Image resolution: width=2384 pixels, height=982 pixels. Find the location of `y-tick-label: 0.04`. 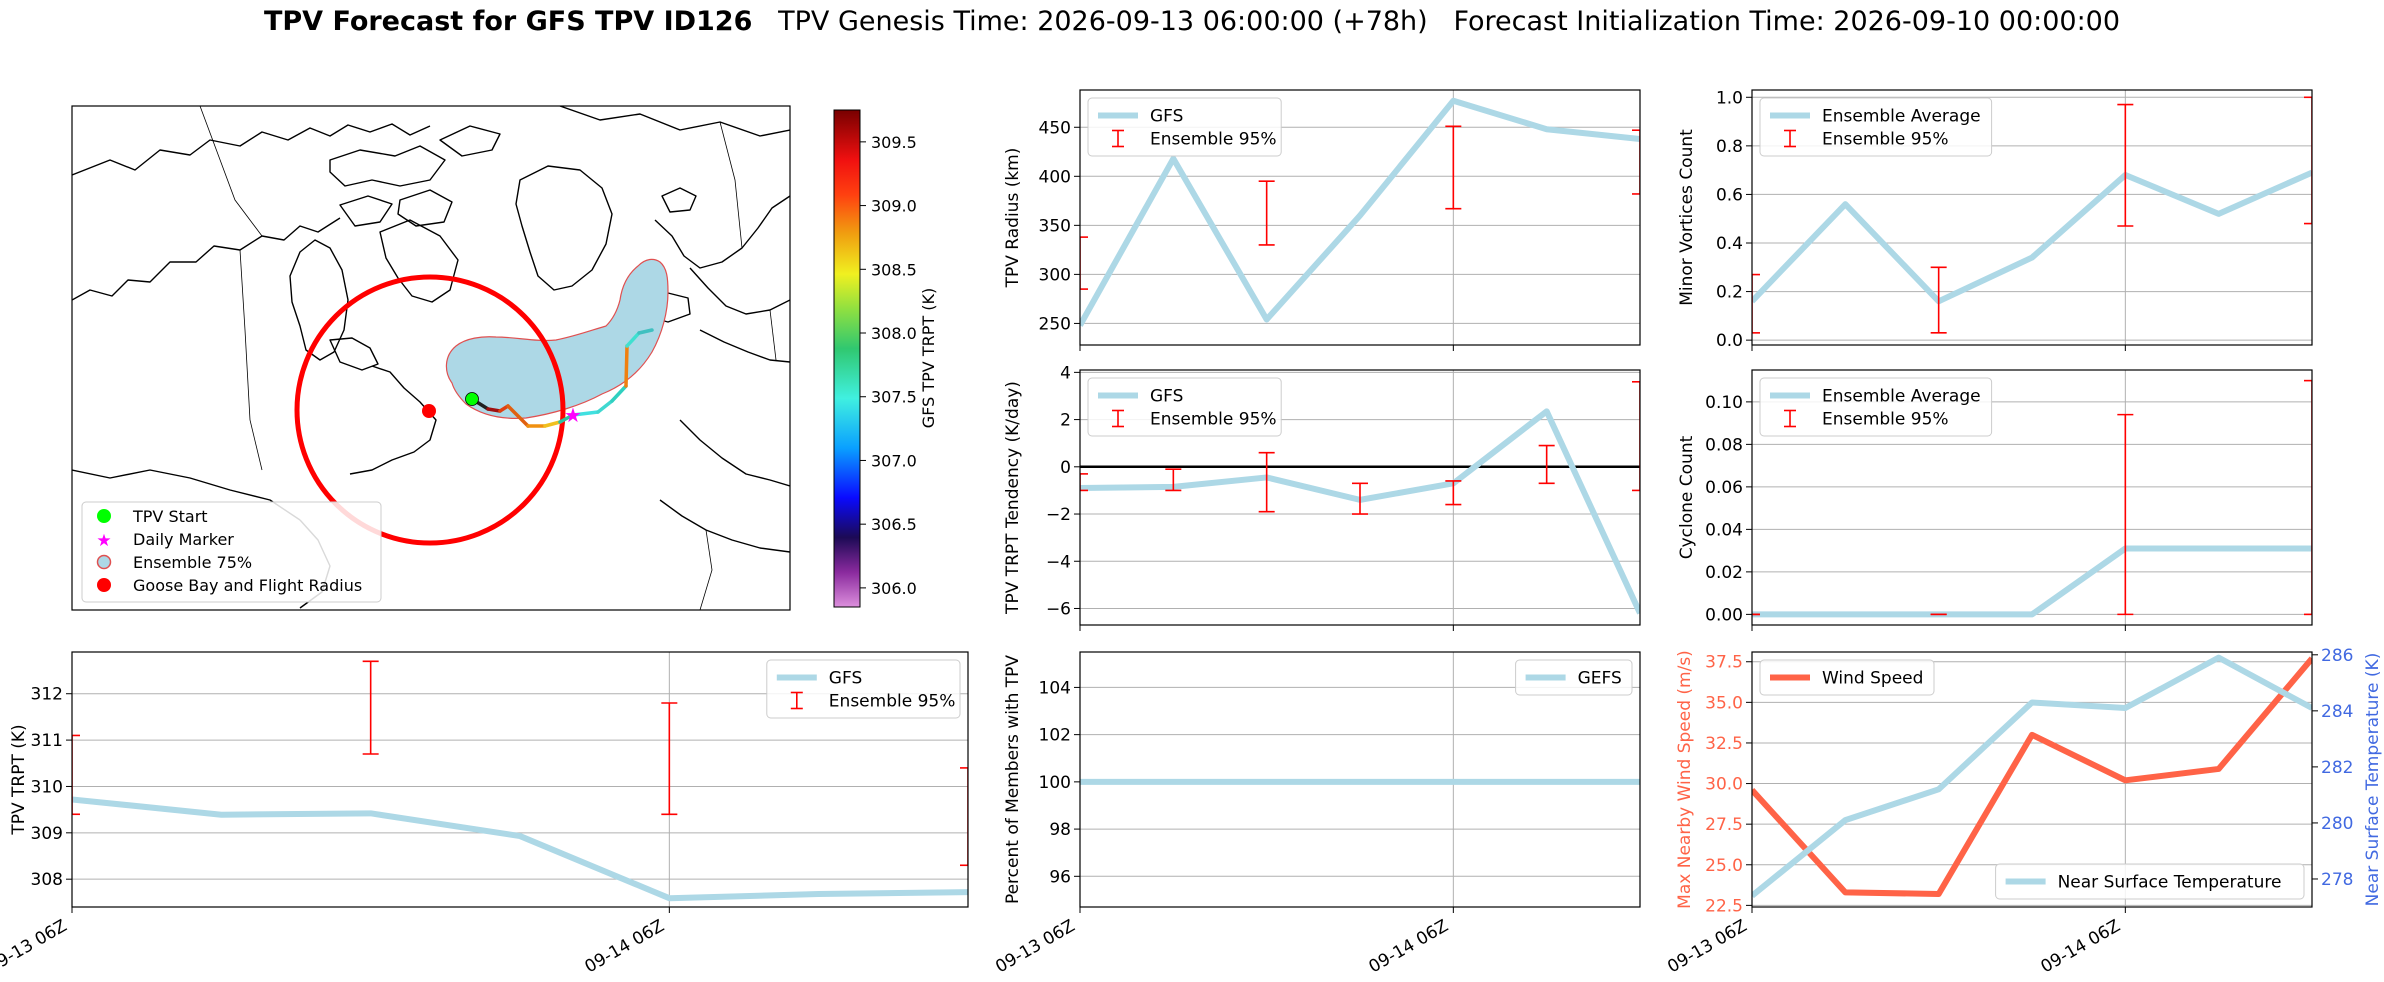

y-tick-label: 0.04 is located at coordinates (1724, 530).